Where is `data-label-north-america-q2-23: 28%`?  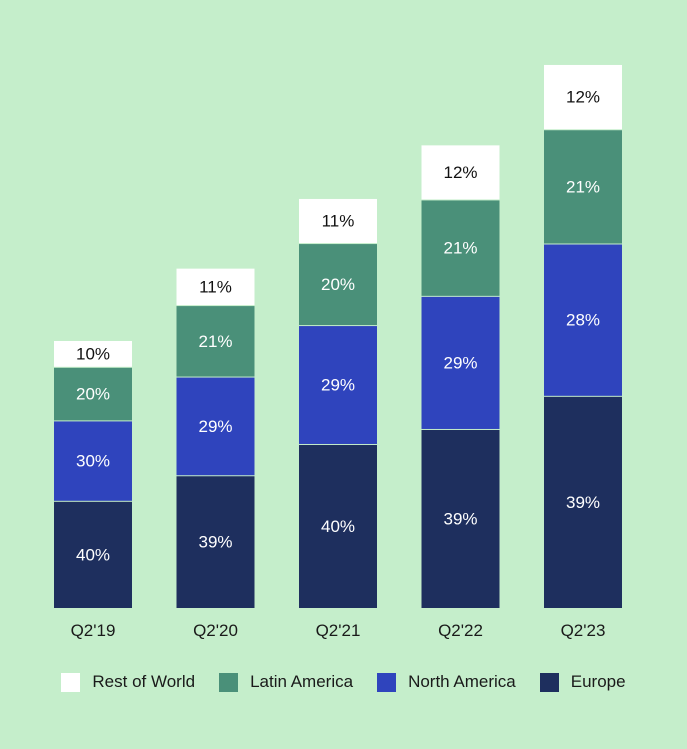
data-label-north-america-q2-23: 28% is located at coordinates (583, 320).